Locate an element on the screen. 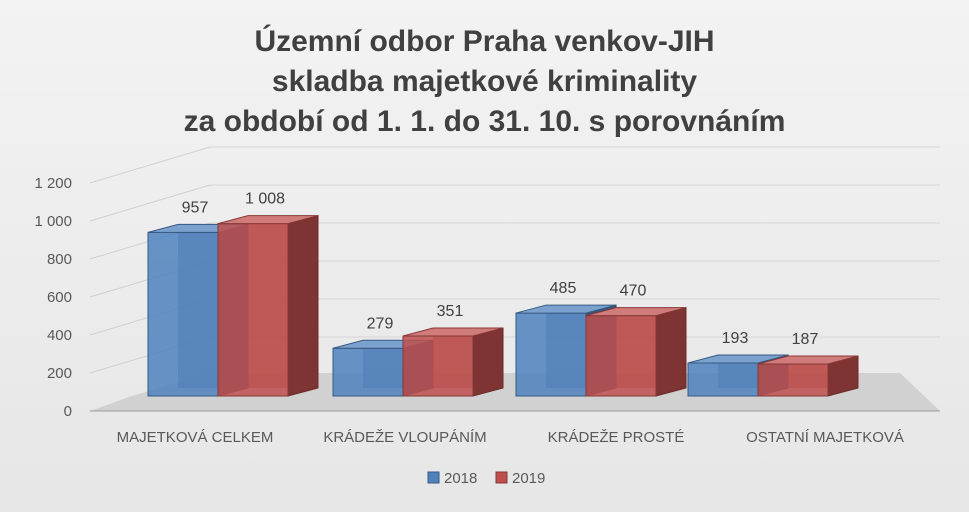  legend-swatch-2018 is located at coordinates (433, 477).